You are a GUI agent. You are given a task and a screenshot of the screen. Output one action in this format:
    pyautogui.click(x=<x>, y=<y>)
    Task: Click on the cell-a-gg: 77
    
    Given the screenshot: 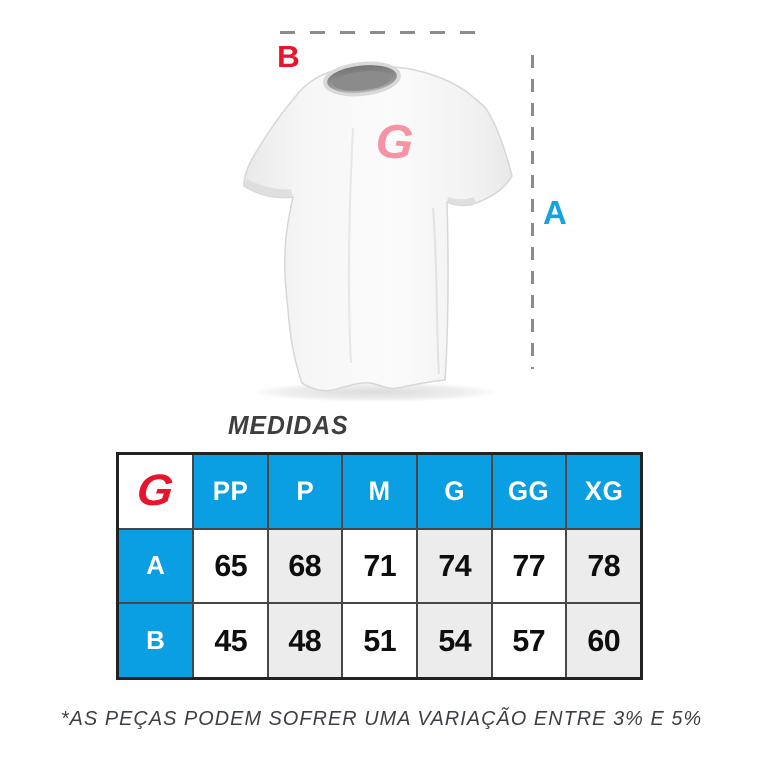 What is the action you would take?
    pyautogui.click(x=529, y=566)
    